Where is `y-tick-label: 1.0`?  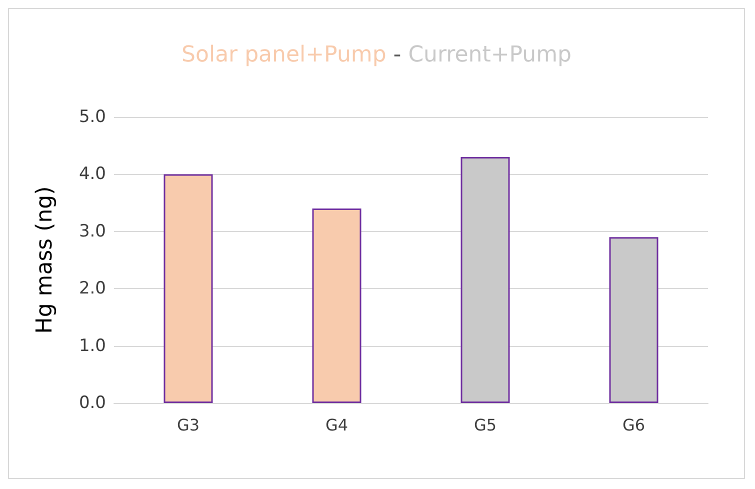 y-tick-label: 1.0 is located at coordinates (92, 346).